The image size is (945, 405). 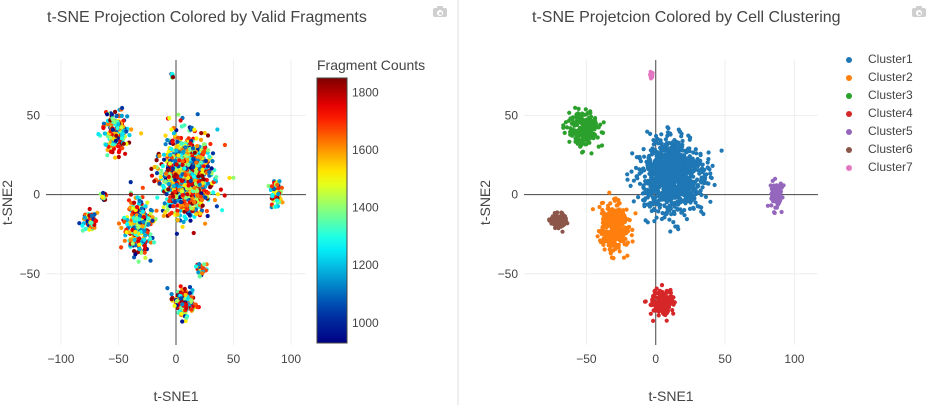 What do you see at coordinates (890, 59) in the screenshot?
I see `legend-label: Cluster1` at bounding box center [890, 59].